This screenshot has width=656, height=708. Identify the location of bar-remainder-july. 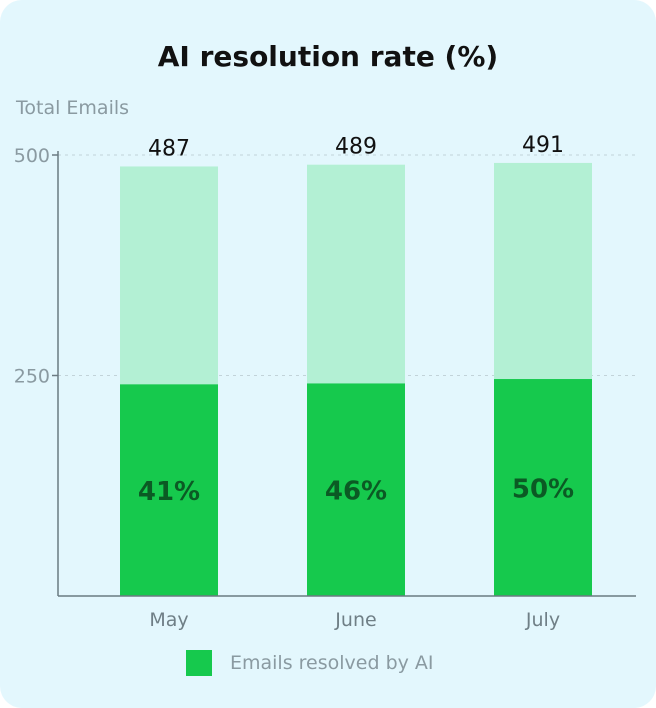
(543, 271).